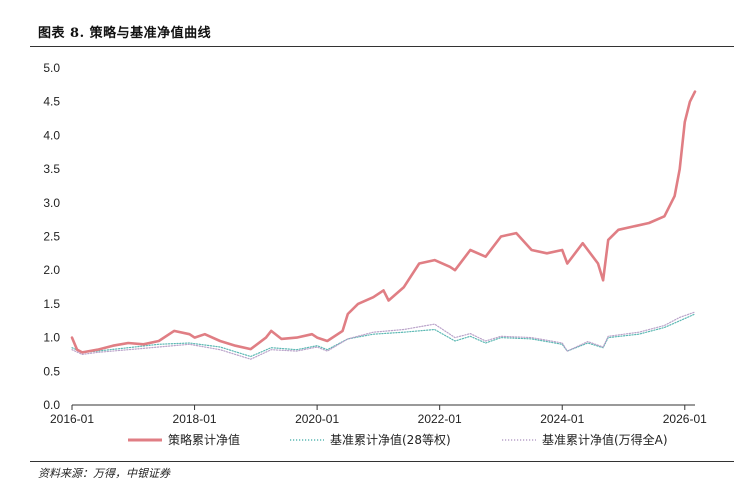  I want to click on legend-label-1: 基准累计净值(28等权), so click(390, 439).